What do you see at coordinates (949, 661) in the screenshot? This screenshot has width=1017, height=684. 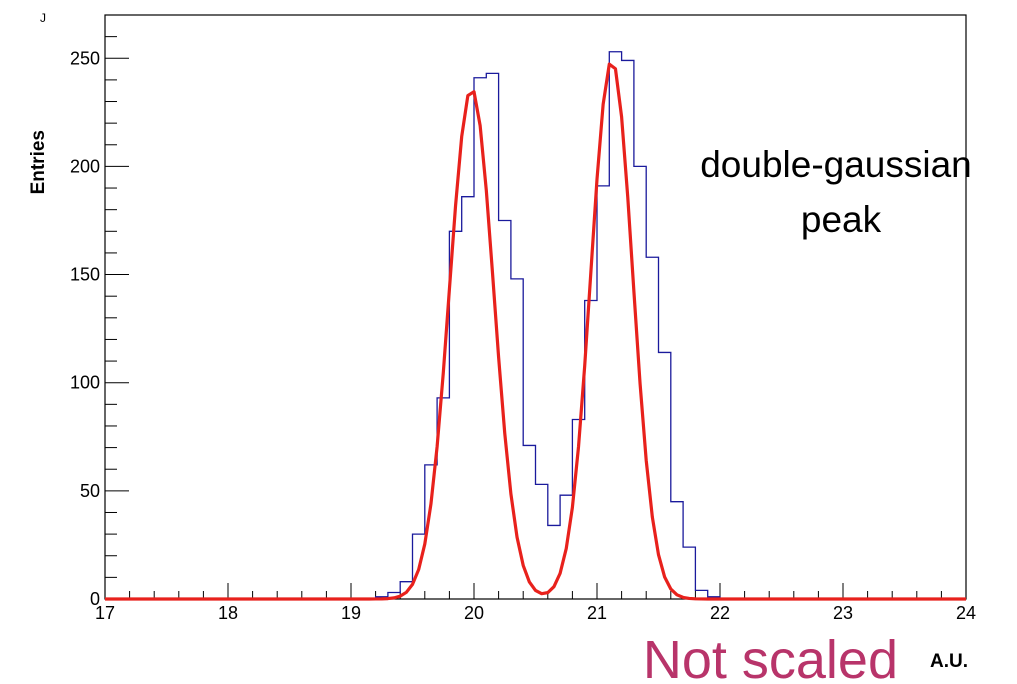 I see `x-axis-title: A.U.` at bounding box center [949, 661].